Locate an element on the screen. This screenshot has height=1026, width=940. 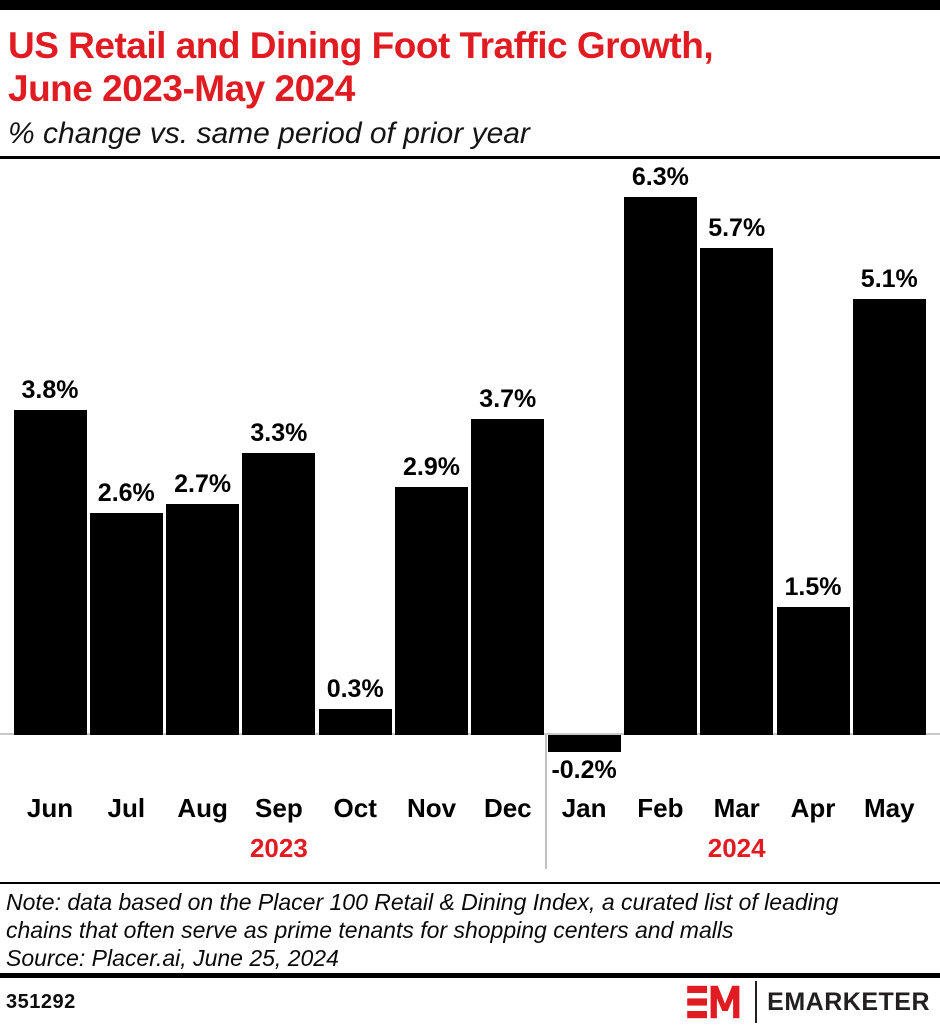
chart-subtitle: % change vs. same period of prior year is located at coordinates (269, 133).